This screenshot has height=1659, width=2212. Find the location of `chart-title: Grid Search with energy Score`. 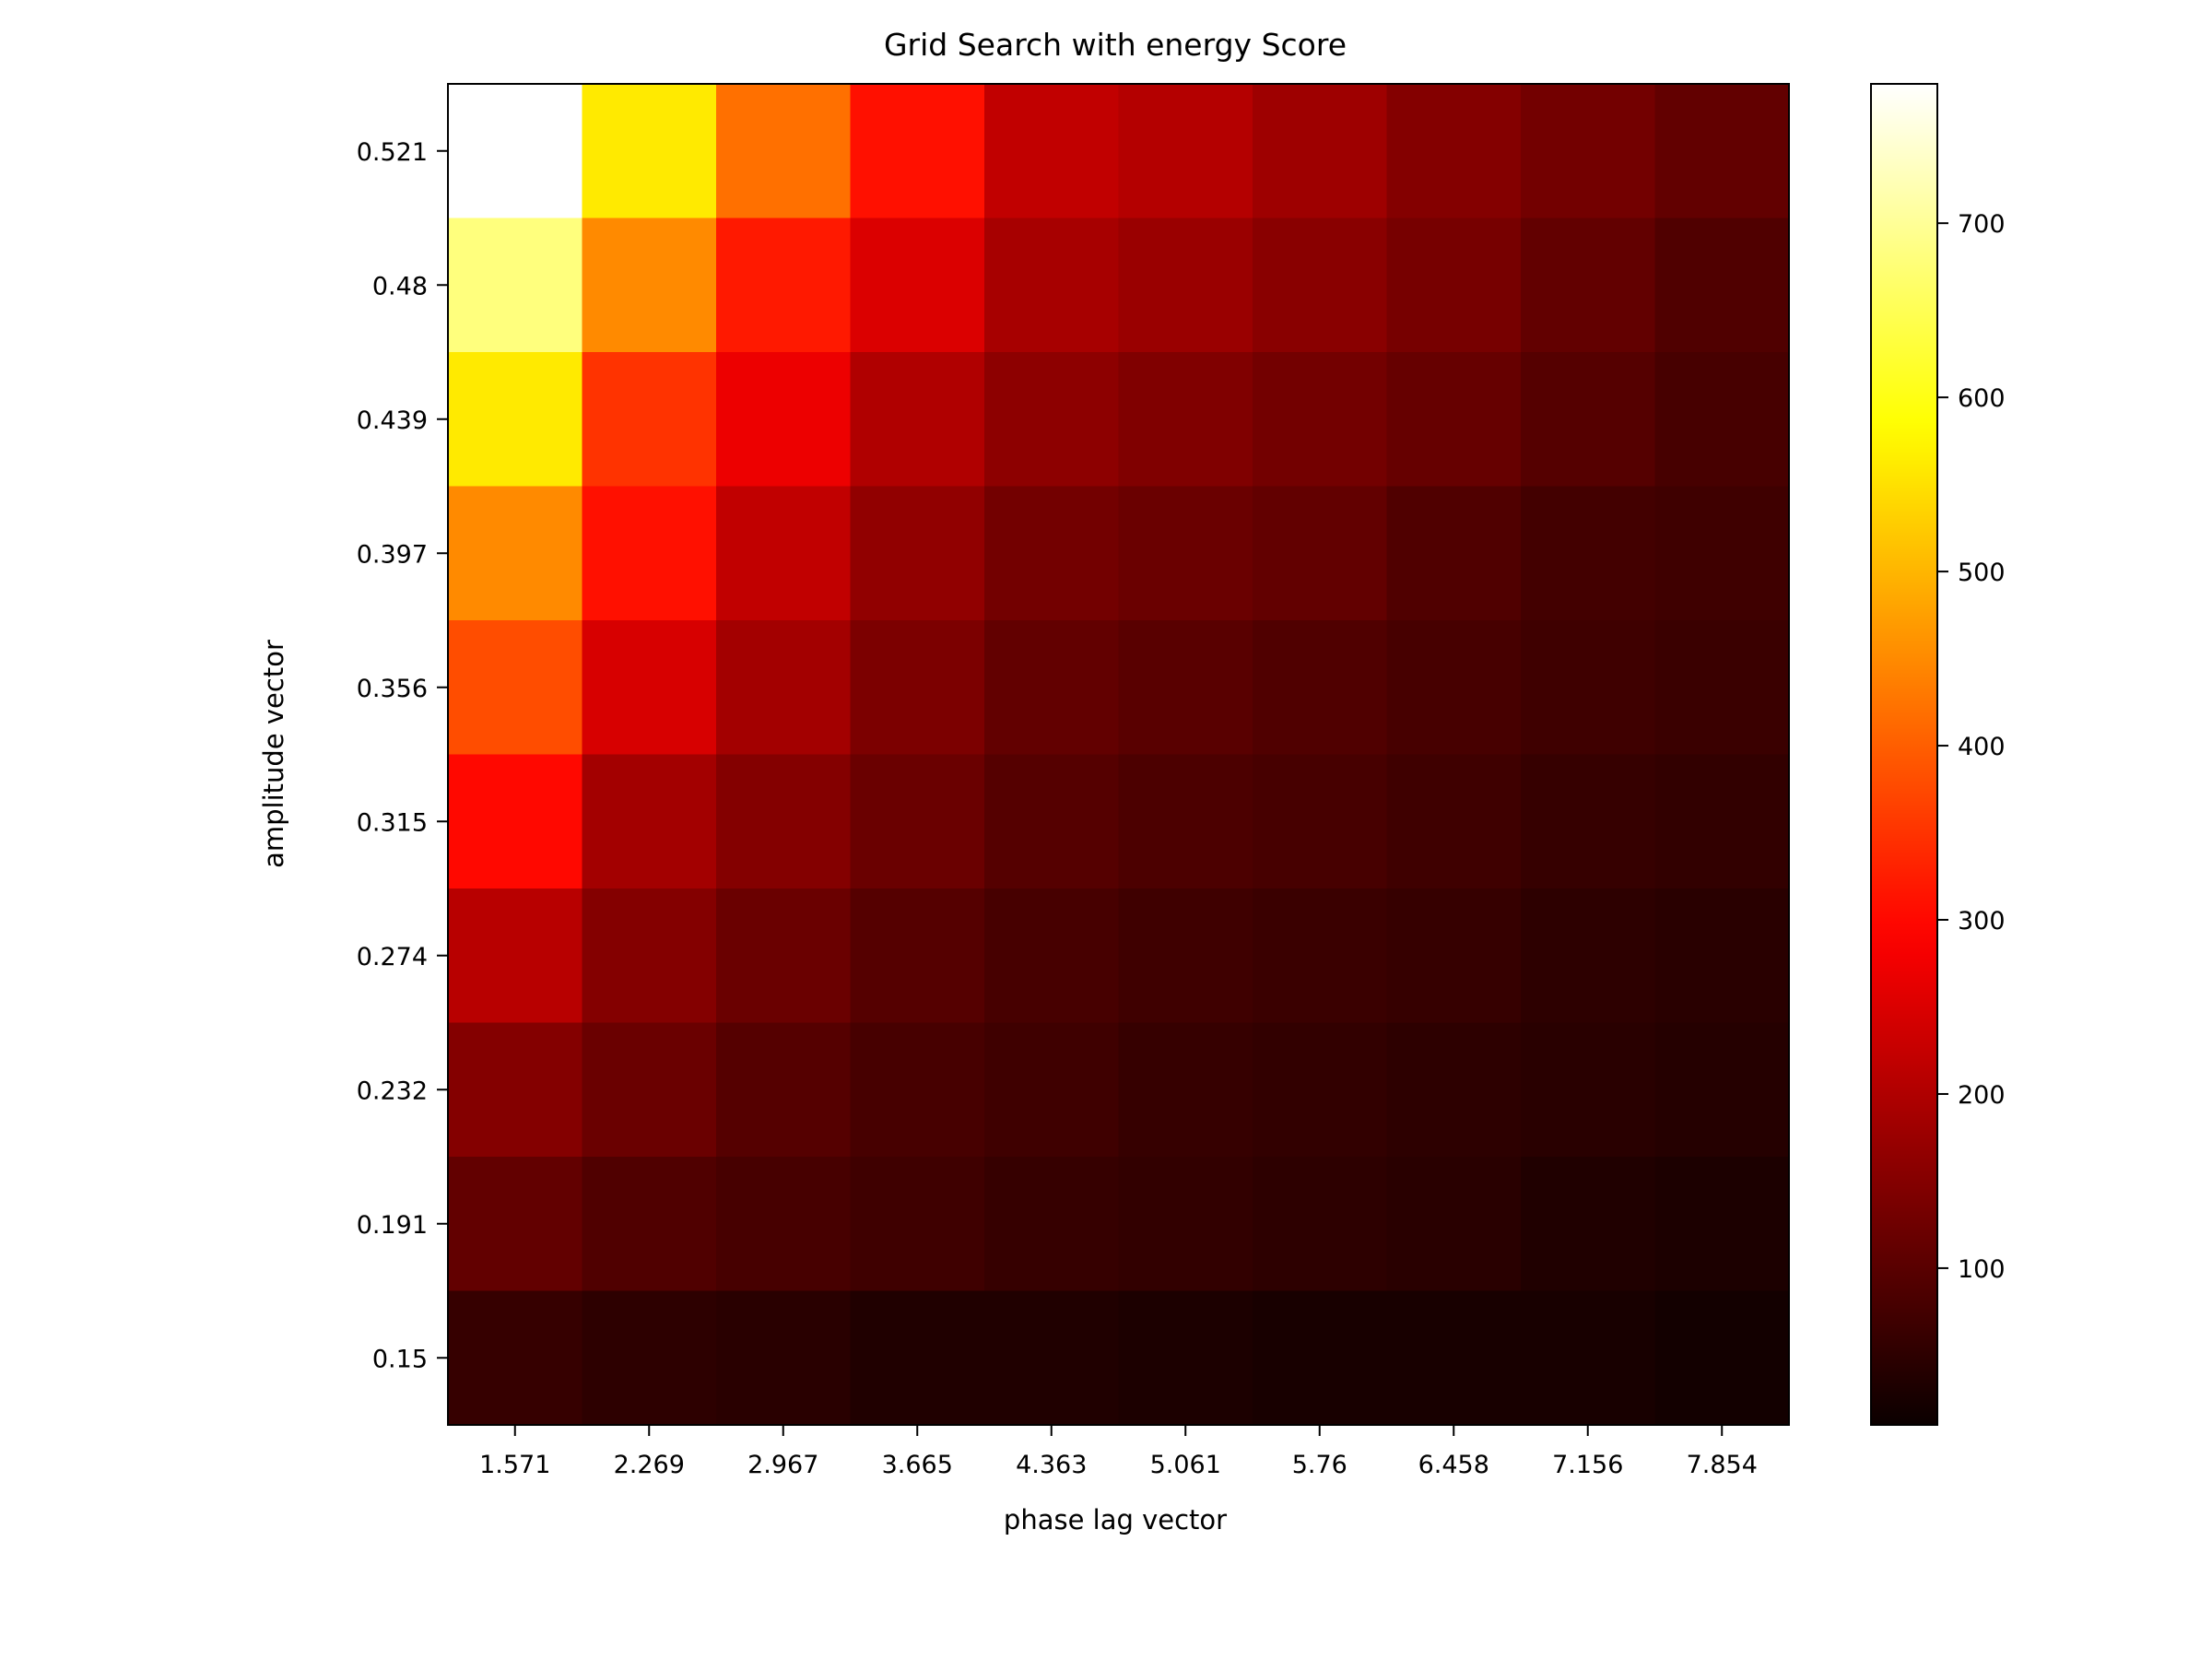

chart-title: Grid Search with energy Score is located at coordinates (1115, 45).